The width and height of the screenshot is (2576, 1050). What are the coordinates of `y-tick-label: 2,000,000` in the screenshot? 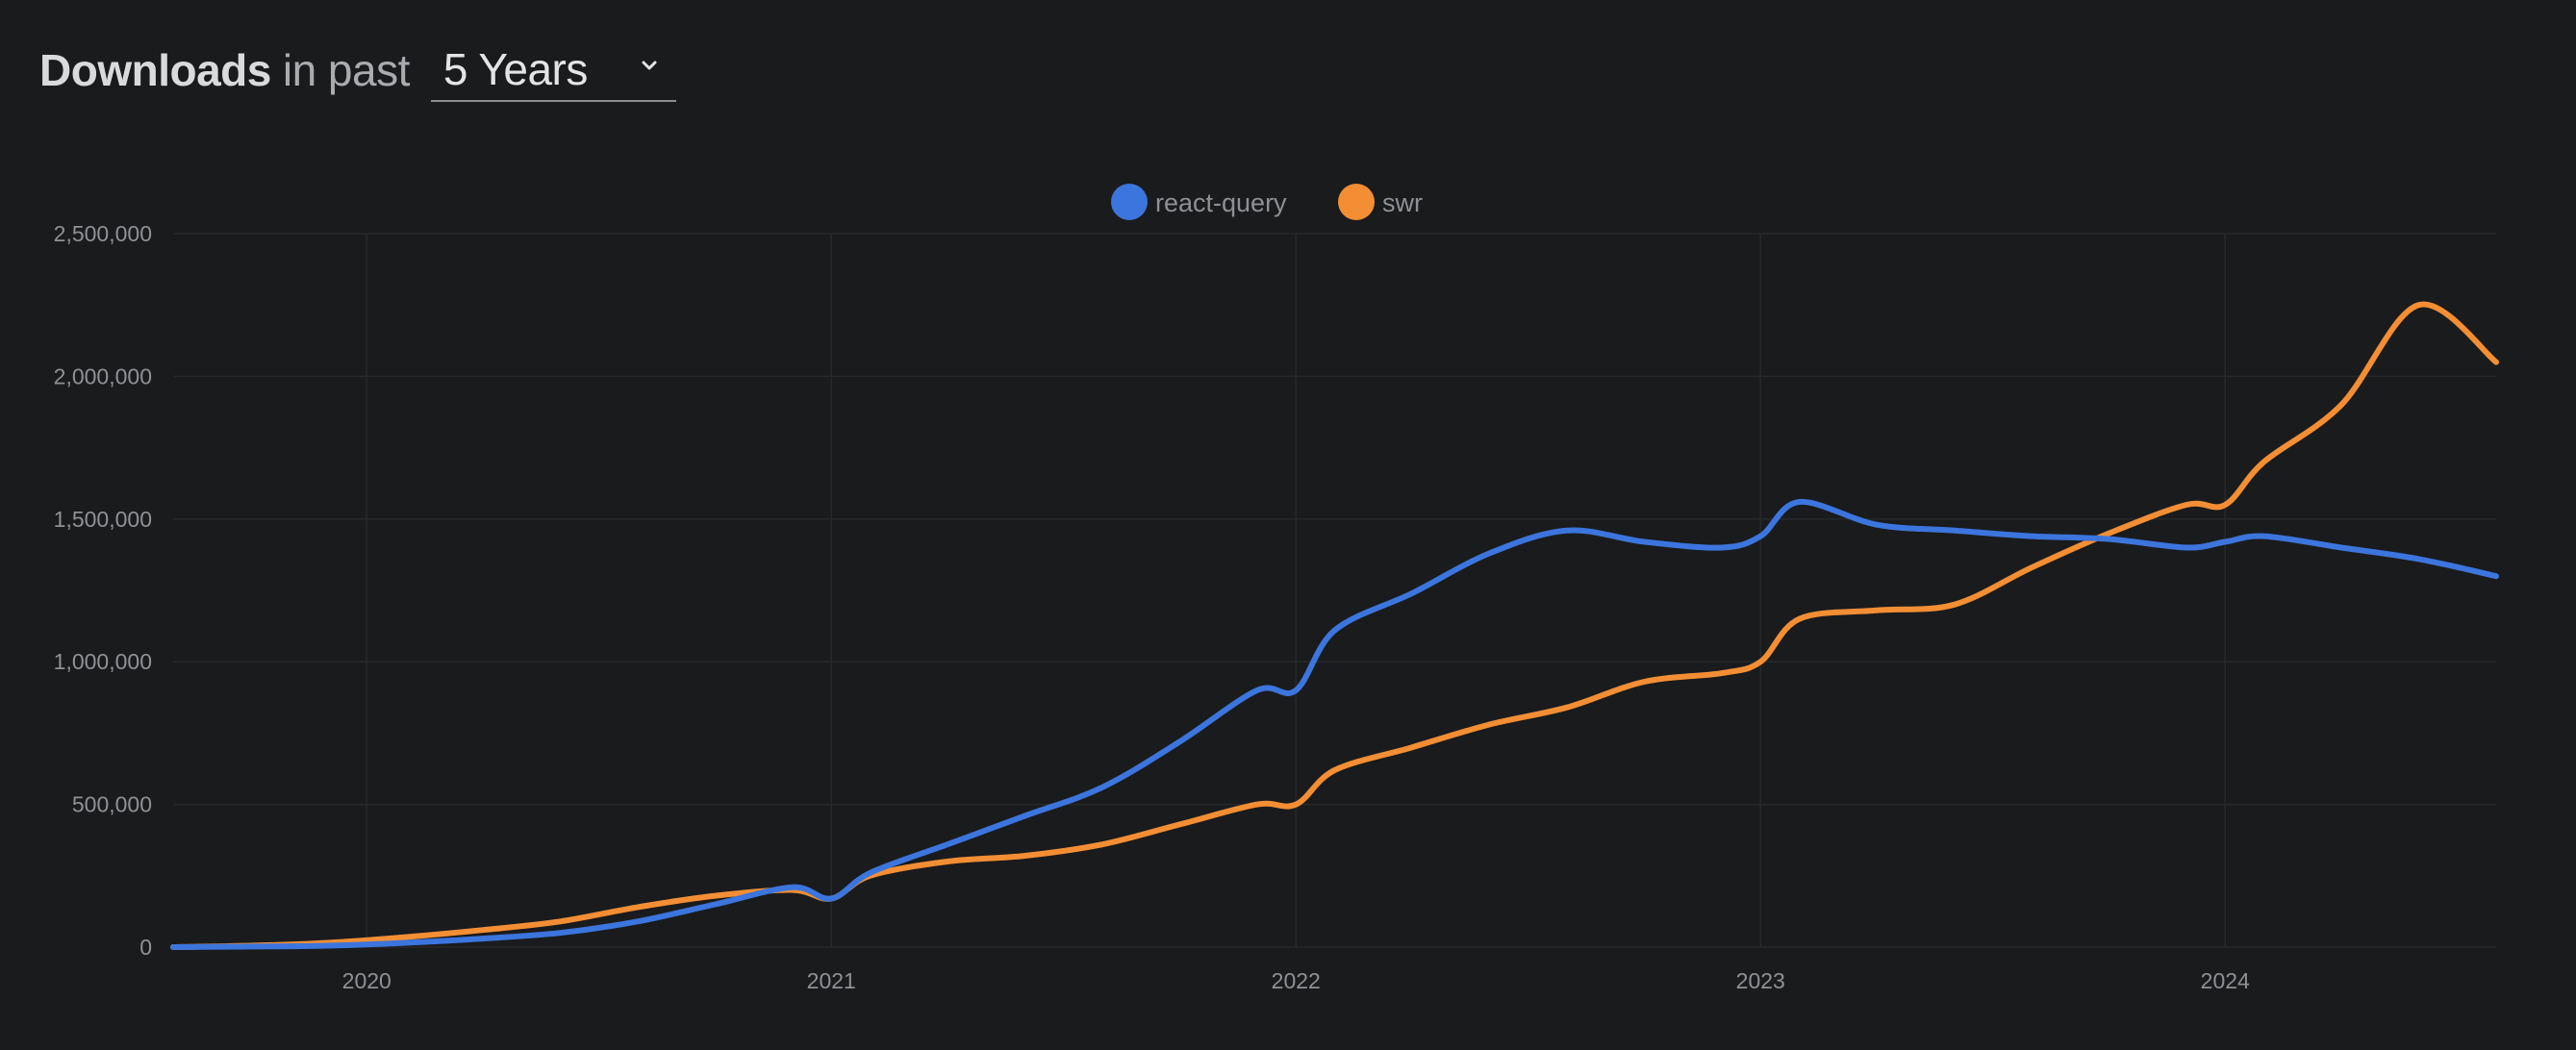 It's located at (103, 376).